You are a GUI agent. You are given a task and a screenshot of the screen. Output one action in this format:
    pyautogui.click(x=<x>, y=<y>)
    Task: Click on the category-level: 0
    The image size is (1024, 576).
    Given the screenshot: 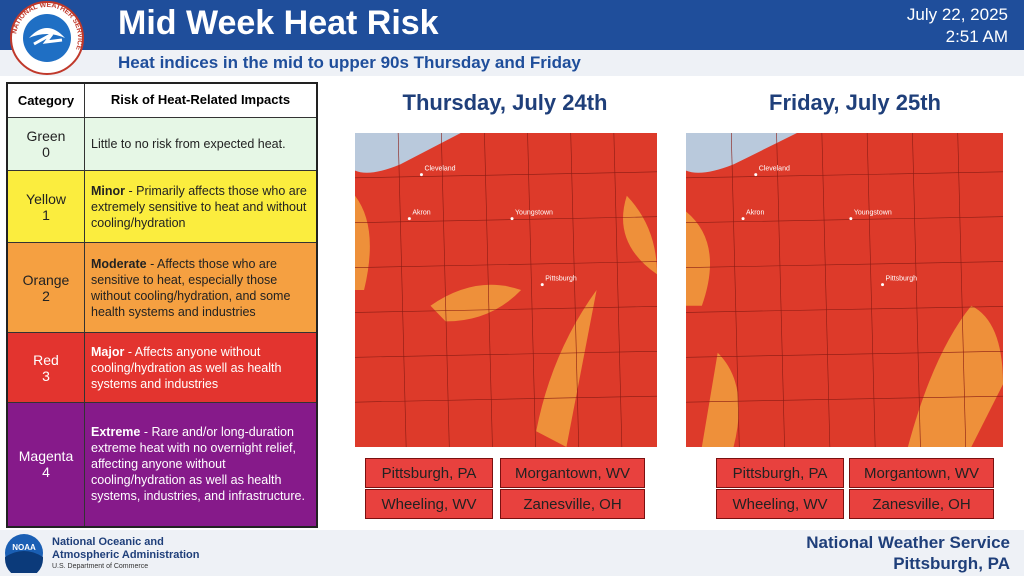 What is the action you would take?
    pyautogui.click(x=46, y=152)
    